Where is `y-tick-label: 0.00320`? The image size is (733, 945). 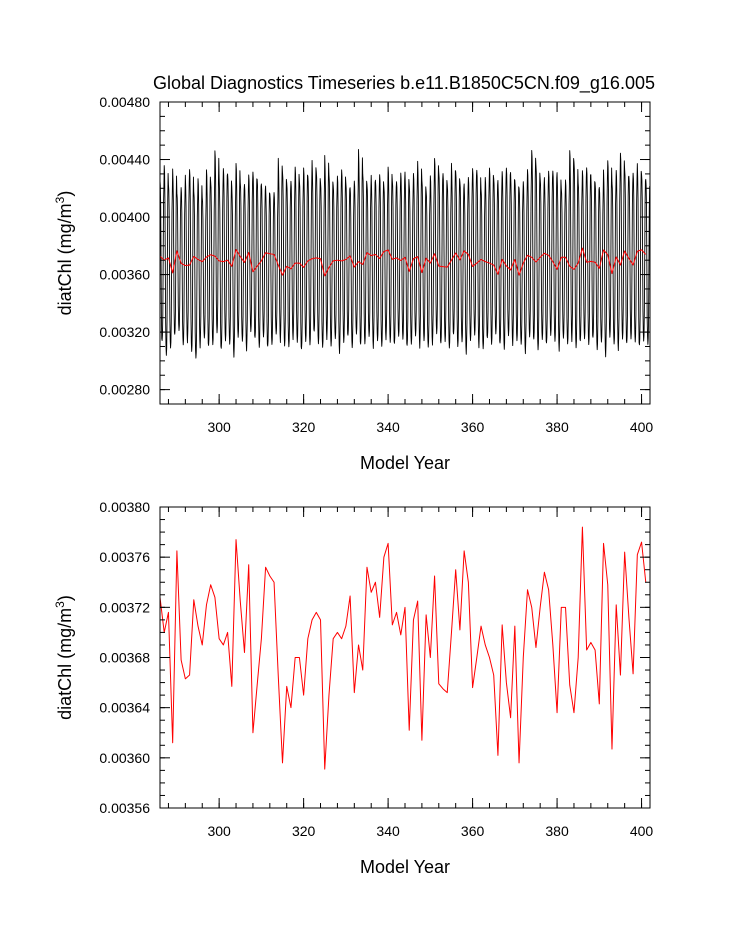
y-tick-label: 0.00320 is located at coordinates (124, 332).